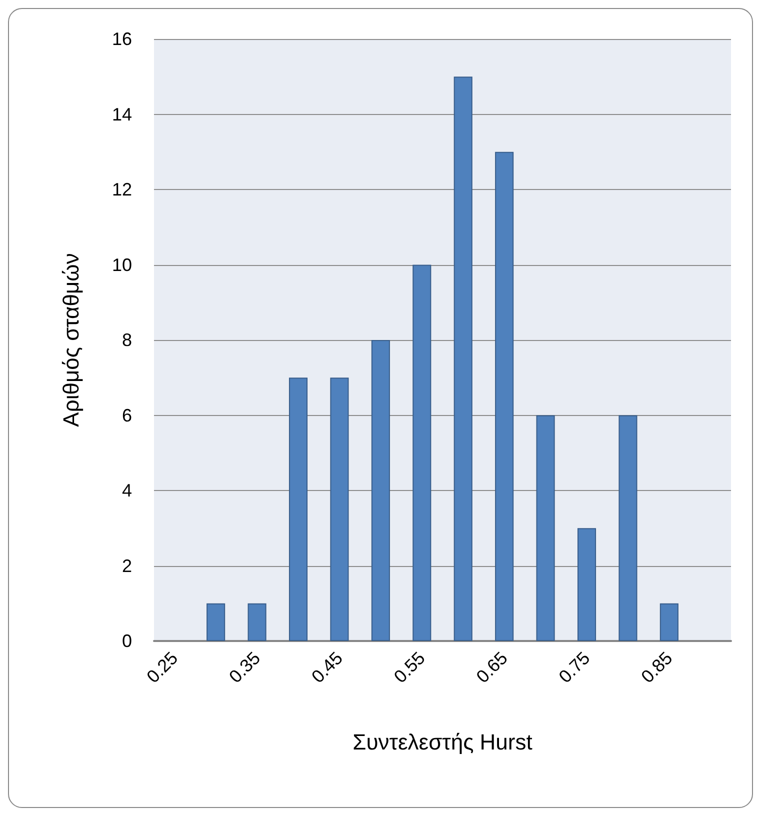  What do you see at coordinates (656, 667) in the screenshot?
I see `x-tick-label: 0.85` at bounding box center [656, 667].